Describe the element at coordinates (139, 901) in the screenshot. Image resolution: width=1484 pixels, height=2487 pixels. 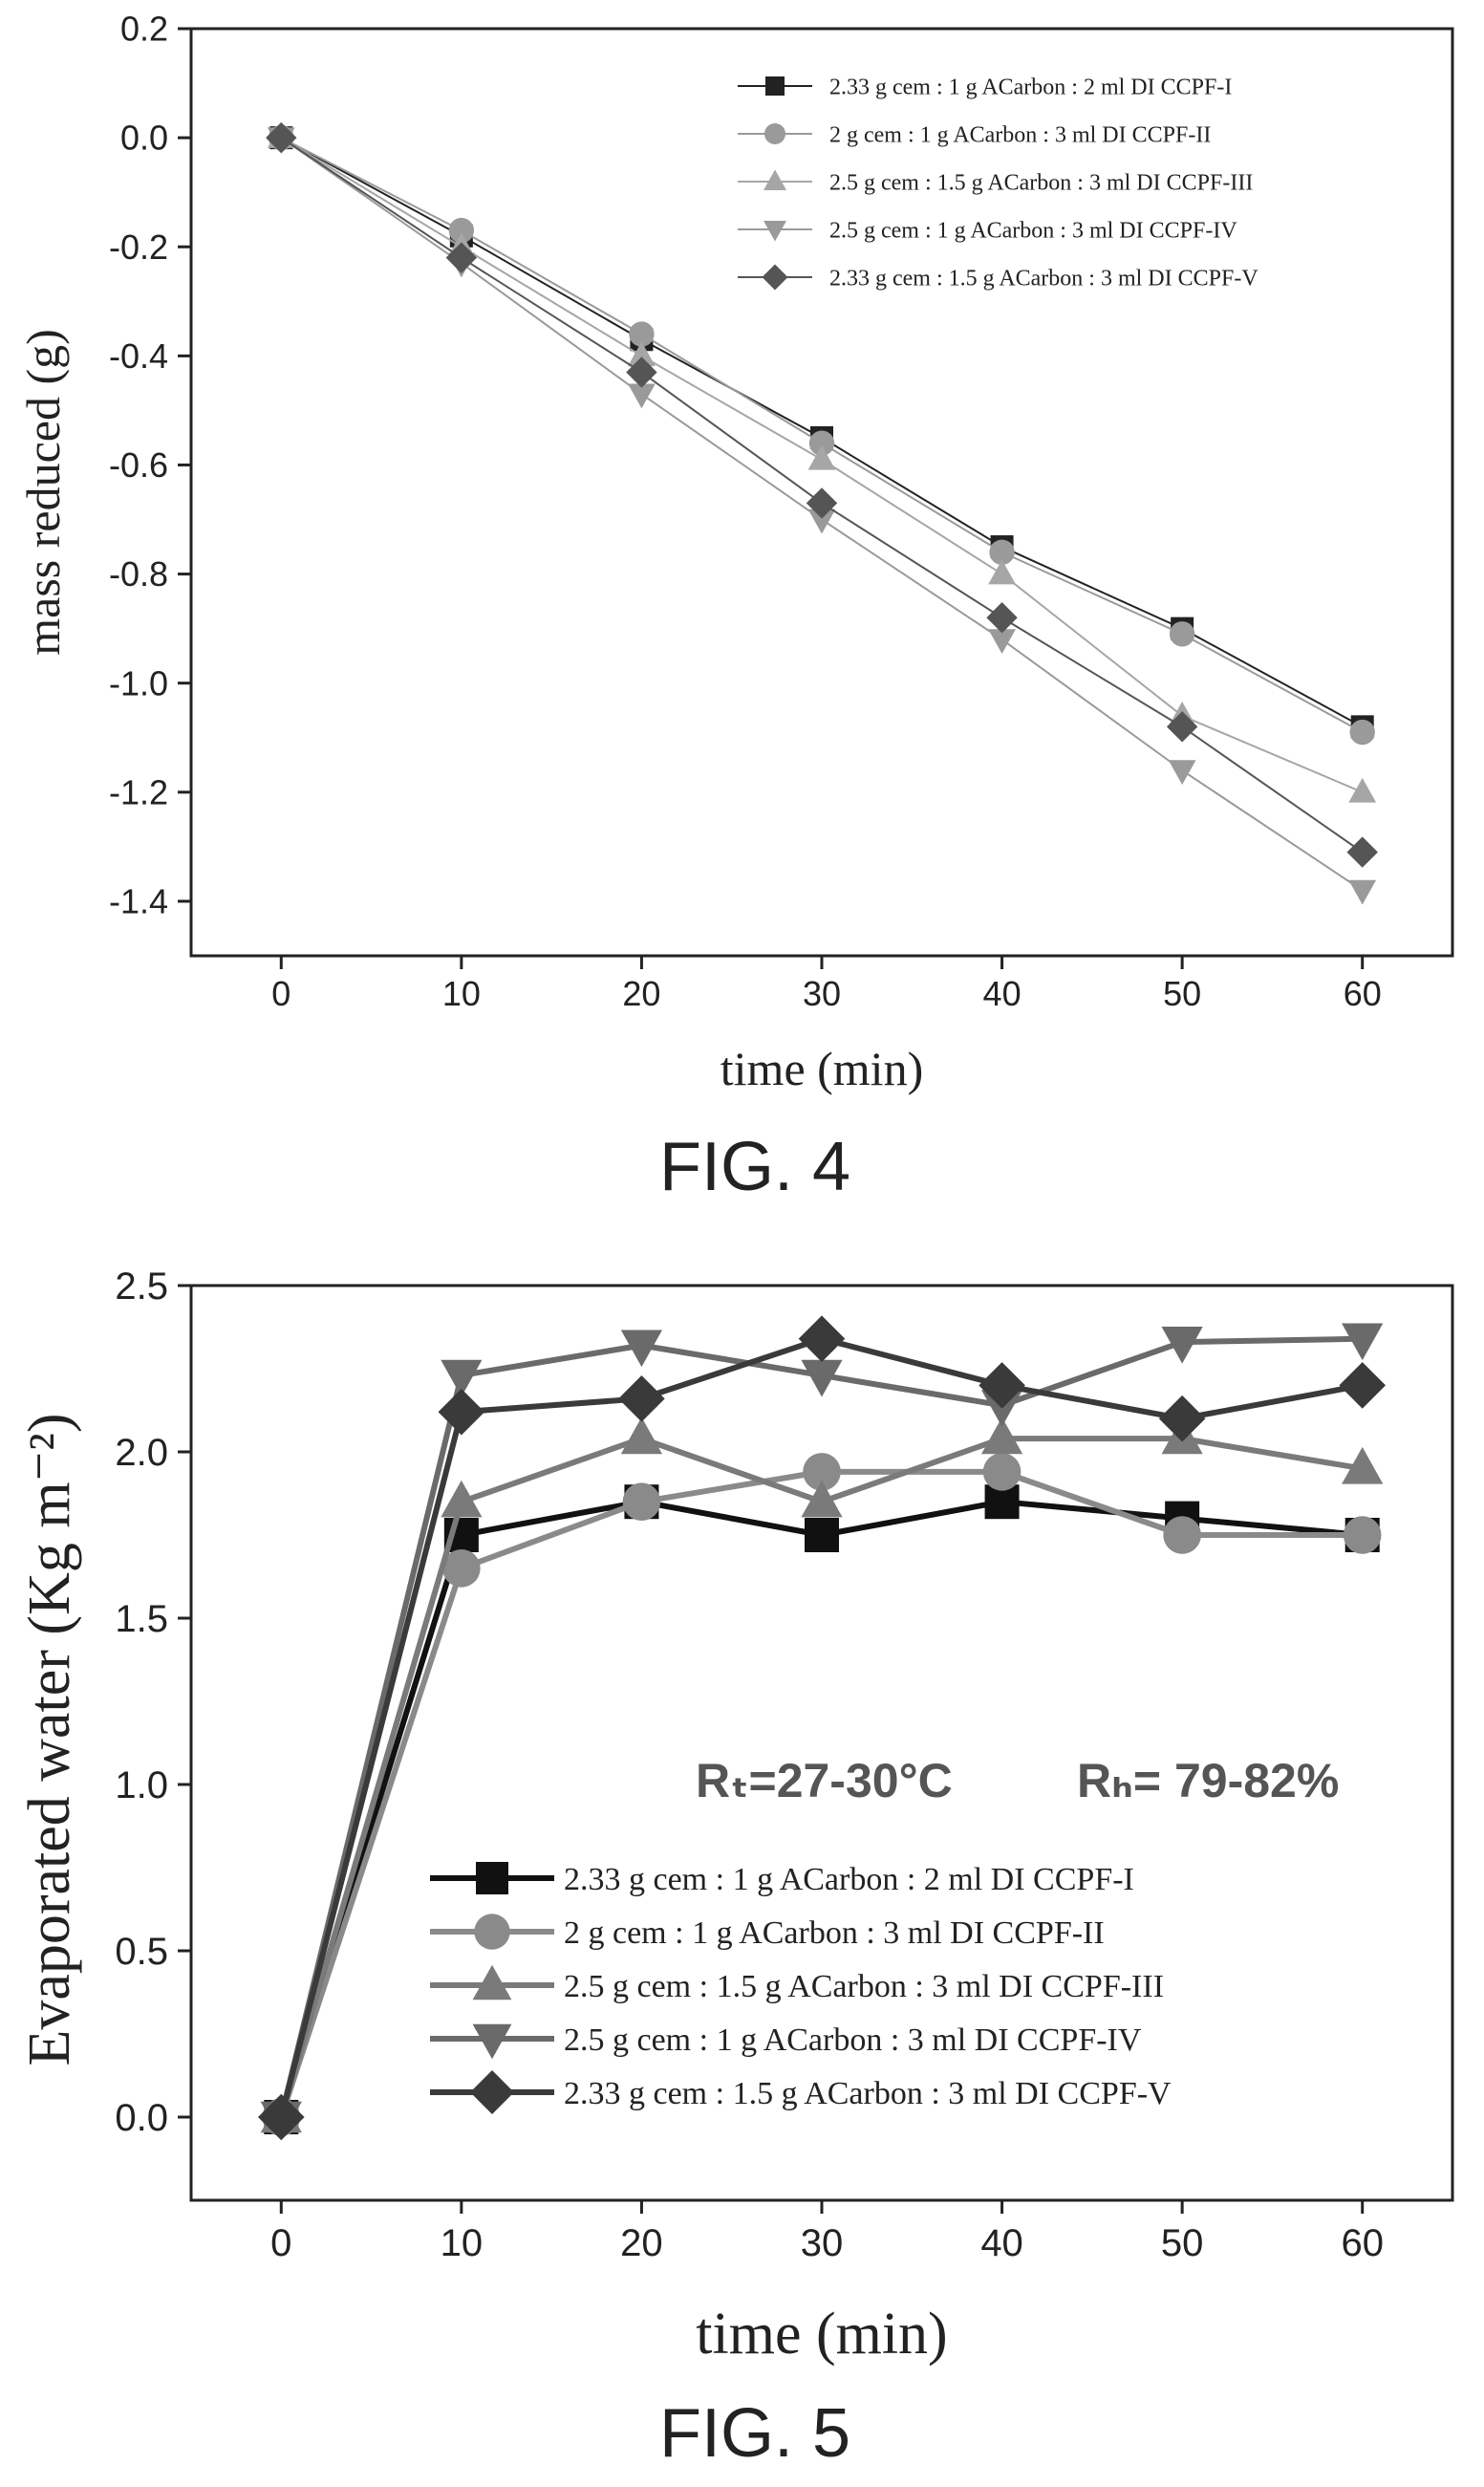
I see `y-tick-label: -1.4` at that location.